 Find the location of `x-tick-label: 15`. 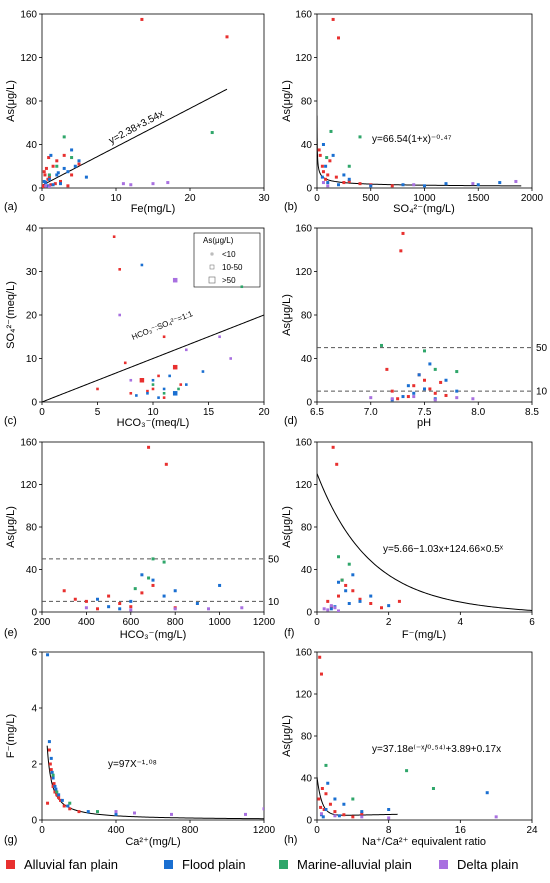

x-tick-label: 15 is located at coordinates (209, 412).